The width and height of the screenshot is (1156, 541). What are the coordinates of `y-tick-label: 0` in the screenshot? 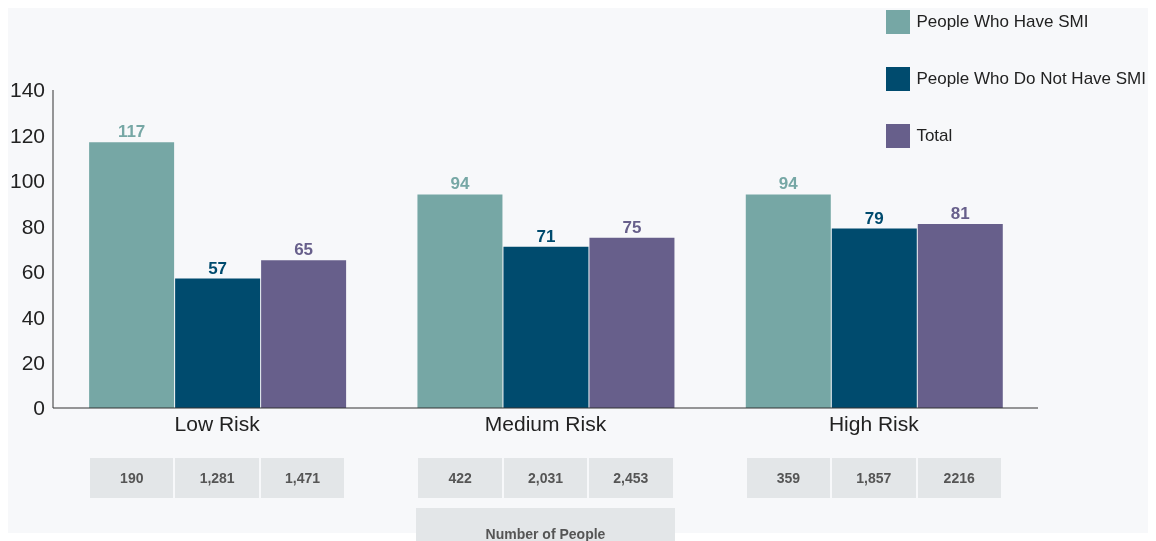 It's located at (39, 408).